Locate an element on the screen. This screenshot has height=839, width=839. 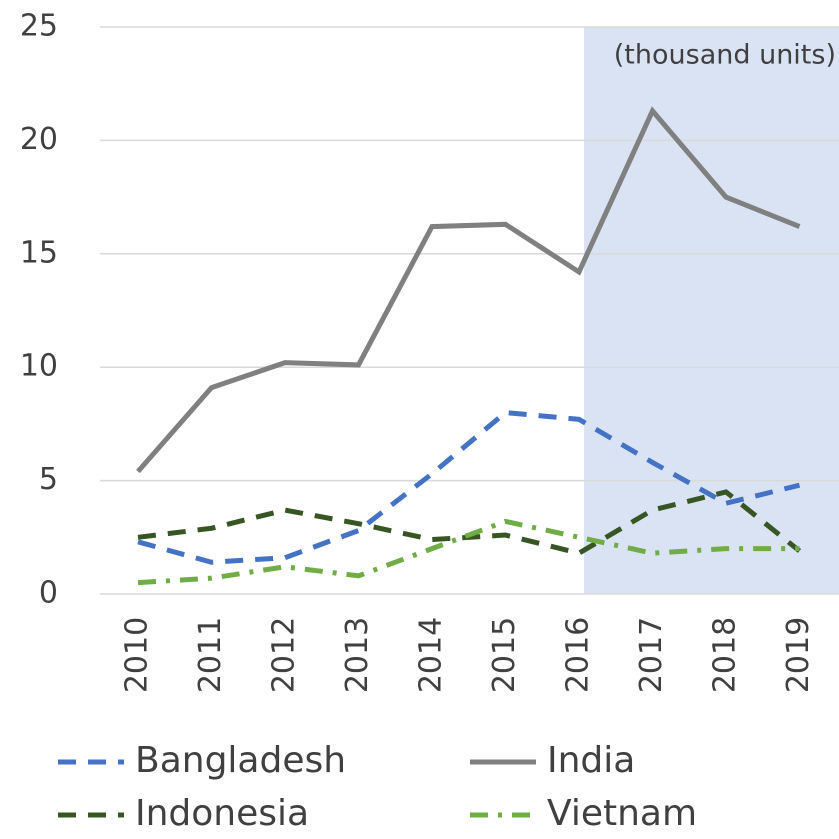
annotation: (thousand units) is located at coordinates (725, 55).